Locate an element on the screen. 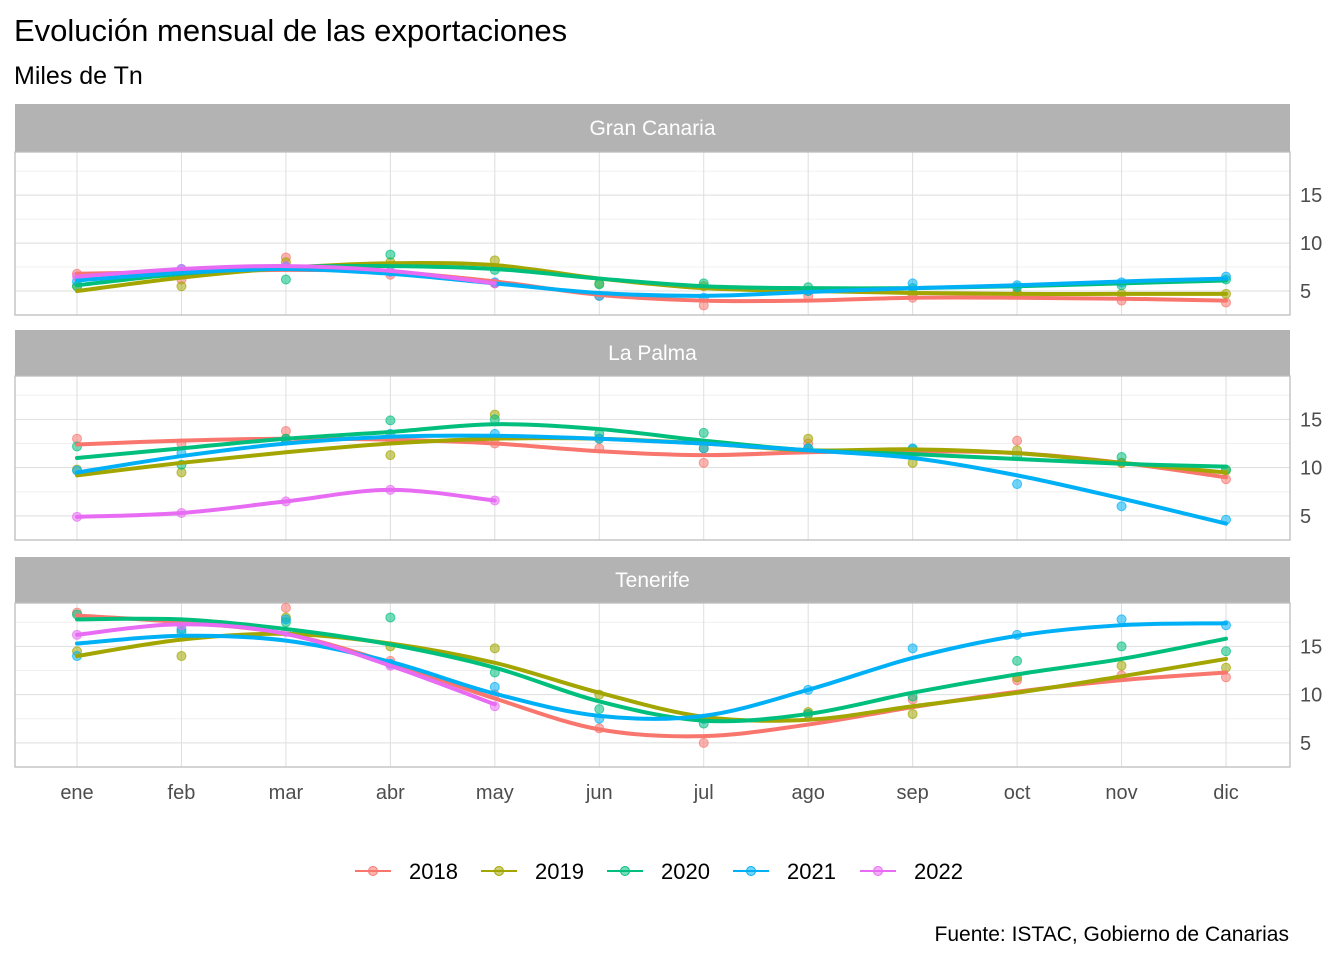 The height and width of the screenshot is (960, 1344). x-tick-label: abr is located at coordinates (390, 793).